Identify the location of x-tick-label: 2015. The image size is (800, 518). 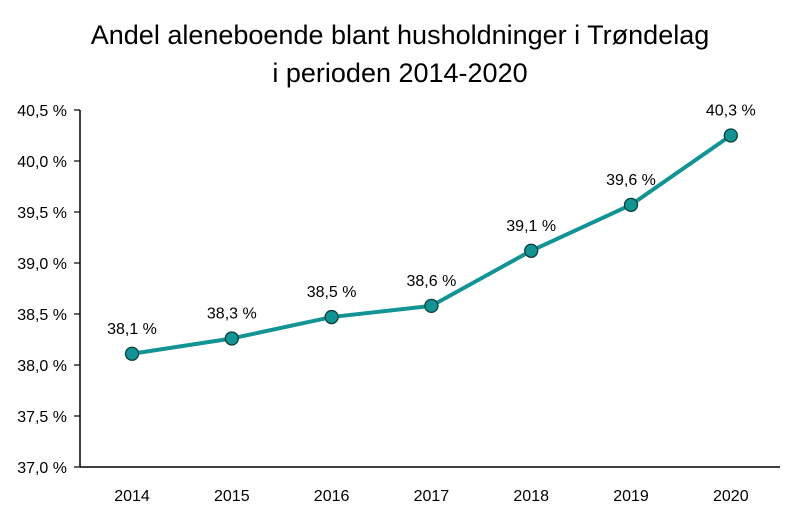
(232, 496).